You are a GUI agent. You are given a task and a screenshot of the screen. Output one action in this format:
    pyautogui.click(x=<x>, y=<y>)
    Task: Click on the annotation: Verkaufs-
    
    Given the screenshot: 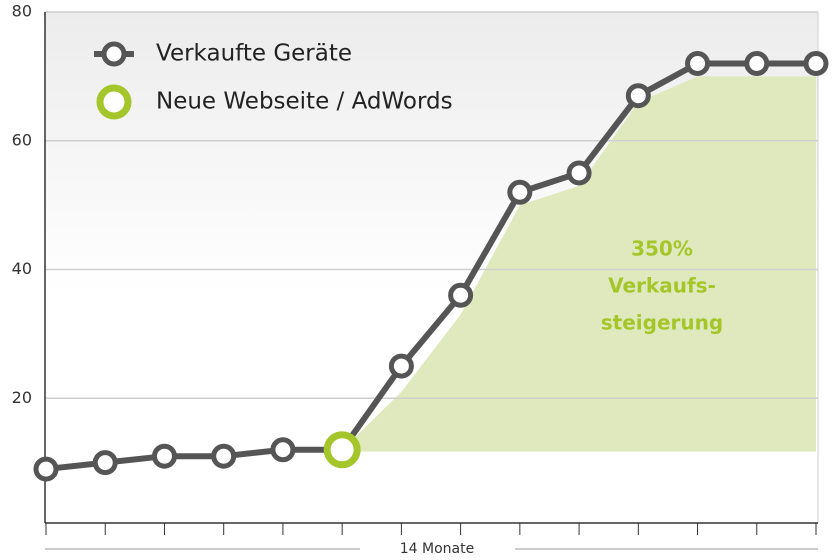 What is the action you would take?
    pyautogui.click(x=662, y=286)
    